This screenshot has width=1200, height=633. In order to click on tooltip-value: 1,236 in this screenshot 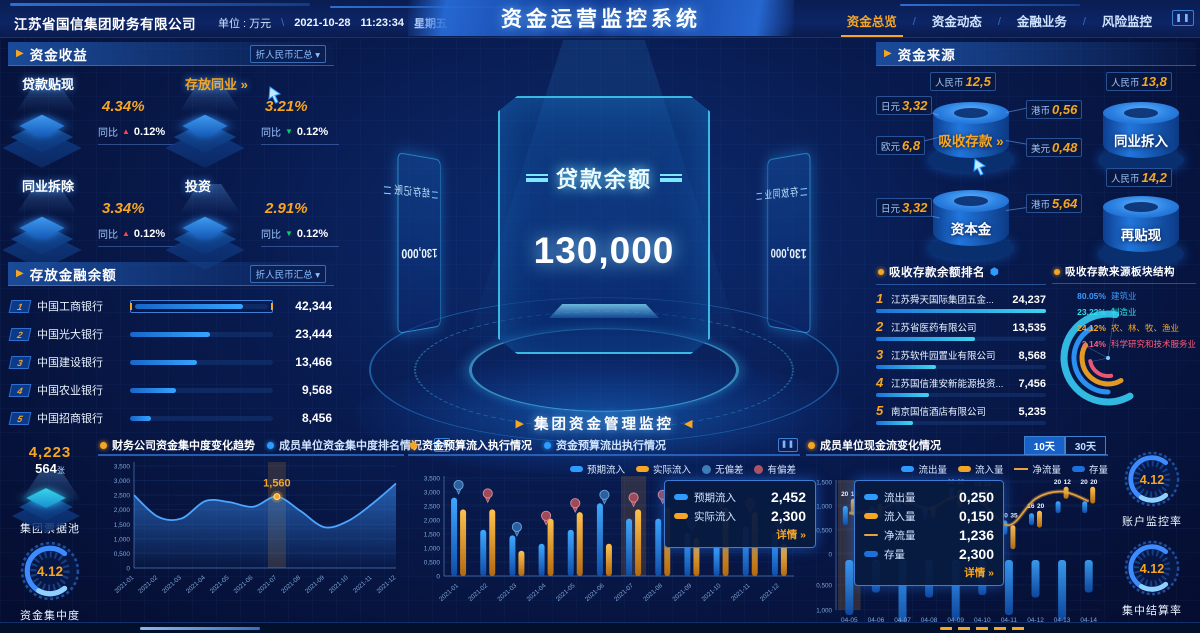, I will do `click(976, 535)`.